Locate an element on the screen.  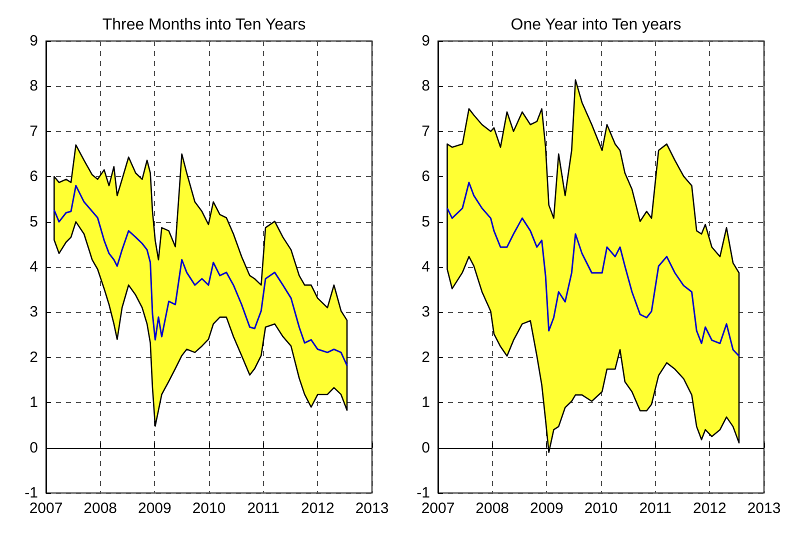
chart-title: One Year into Ten years is located at coordinates (596, 25).